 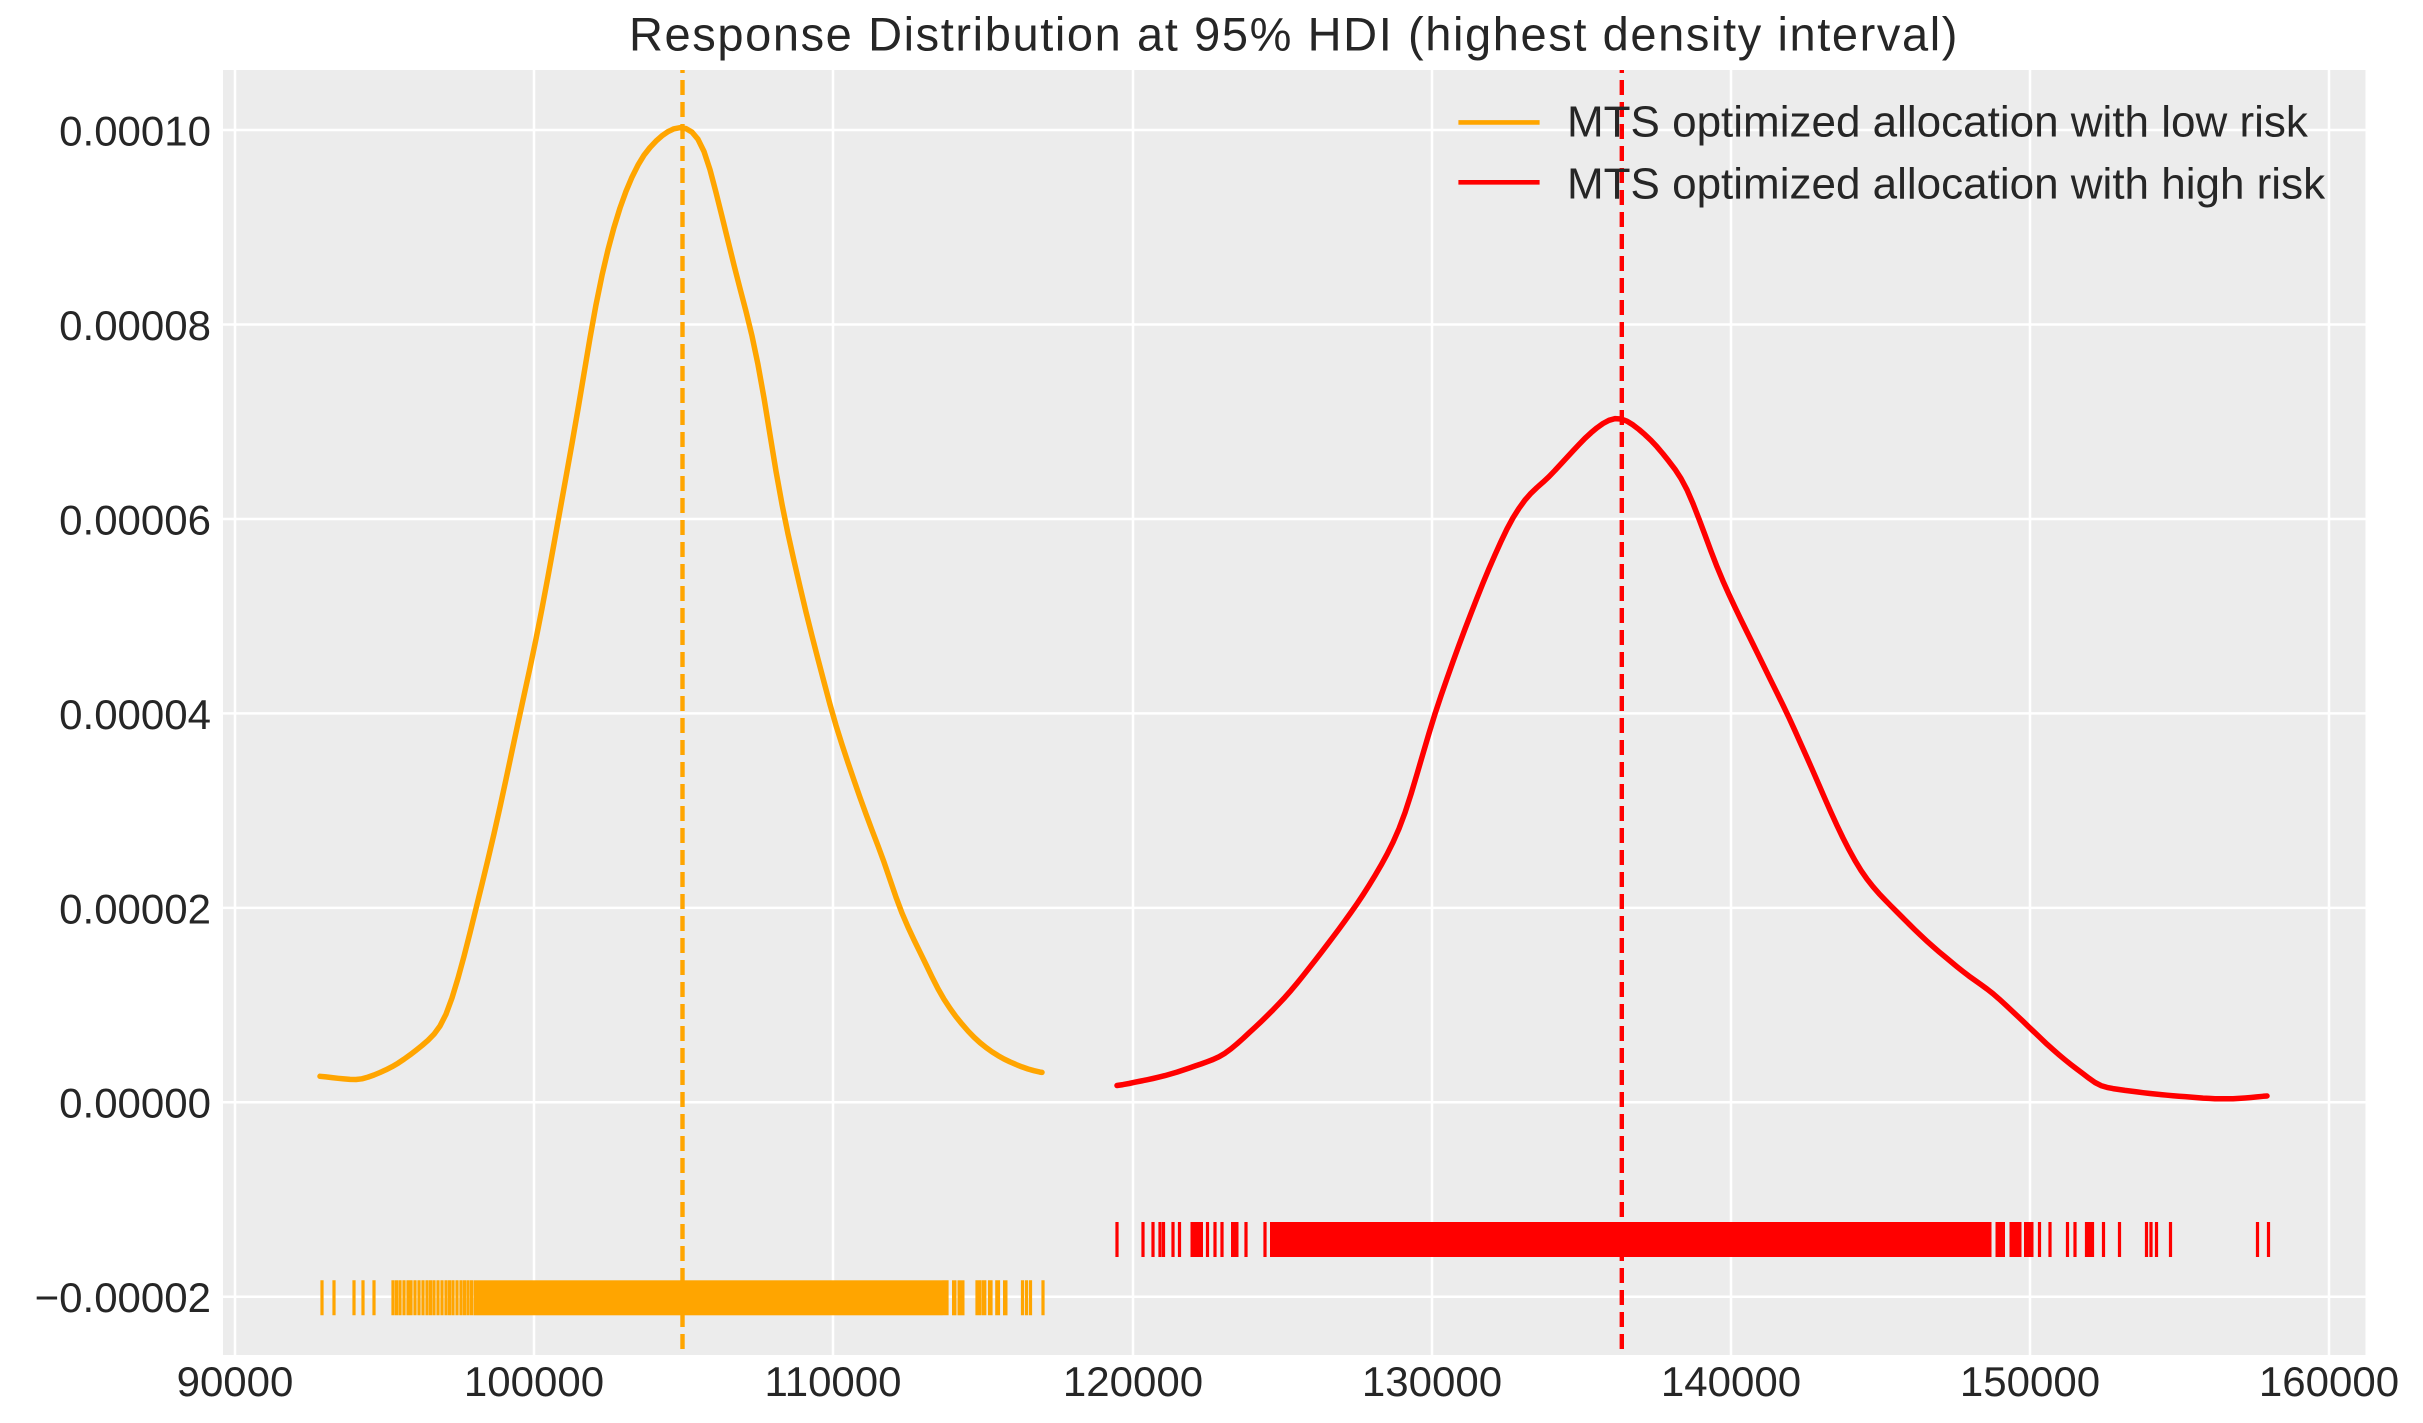 I want to click on svg-text:MTS optimized allocation with: MTS optimized allocation with high risk, so click(x=1946, y=183).